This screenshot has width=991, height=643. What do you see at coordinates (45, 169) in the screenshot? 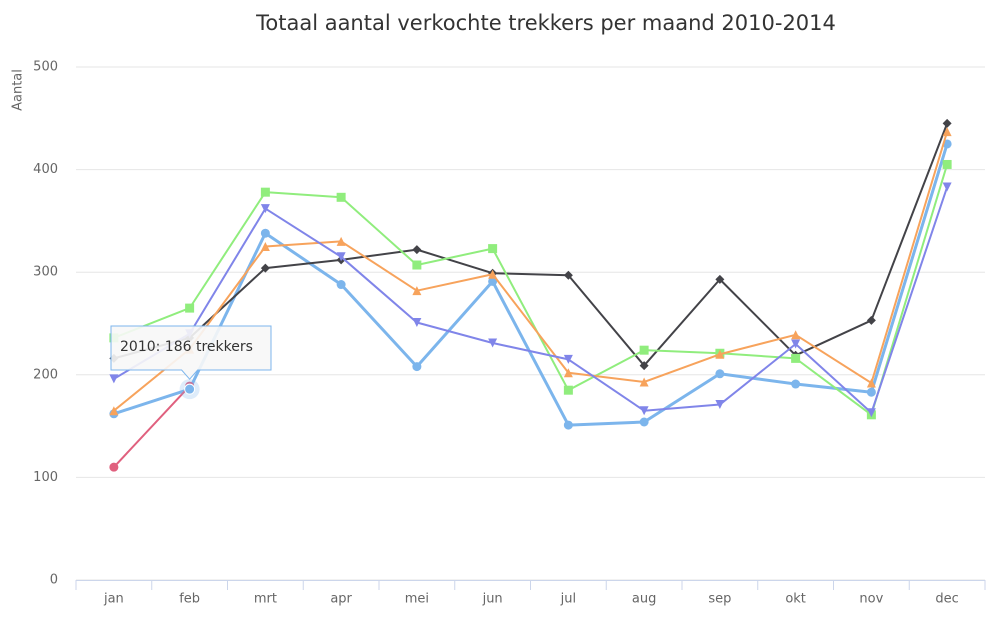
I see `y-tick-label: 400` at bounding box center [45, 169].